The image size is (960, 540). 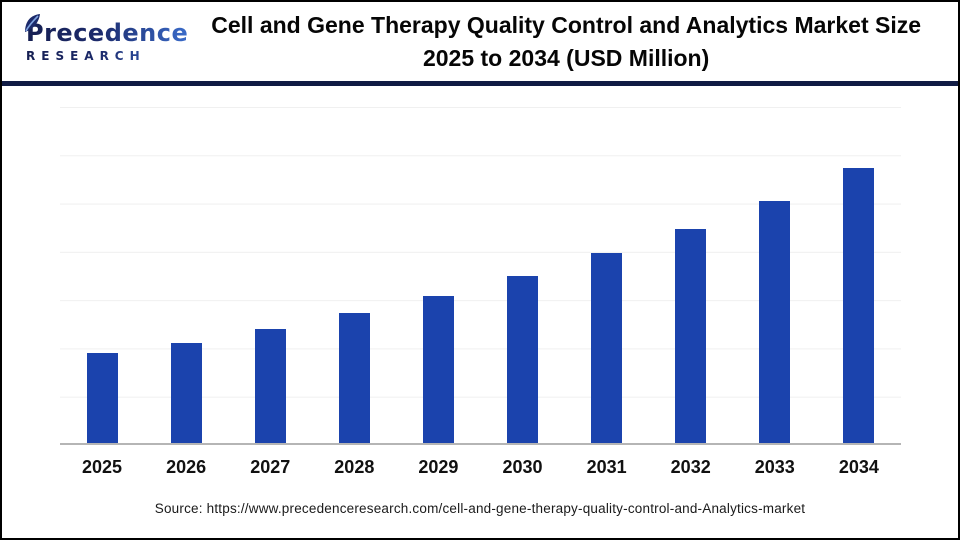 What do you see at coordinates (32, 23) in the screenshot?
I see `leaf-icon` at bounding box center [32, 23].